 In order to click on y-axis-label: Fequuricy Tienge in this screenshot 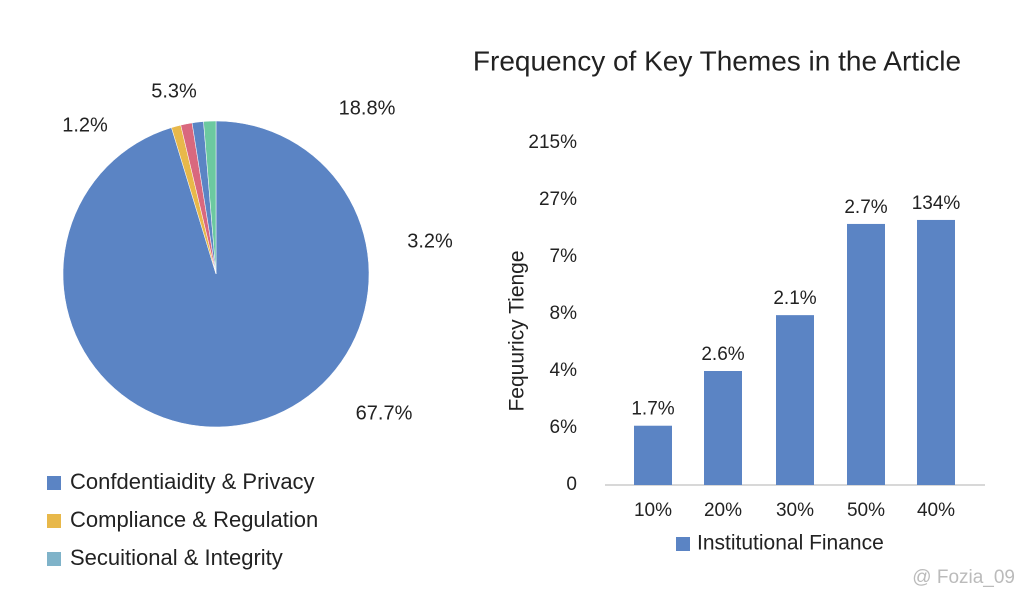, I will do `click(517, 330)`.